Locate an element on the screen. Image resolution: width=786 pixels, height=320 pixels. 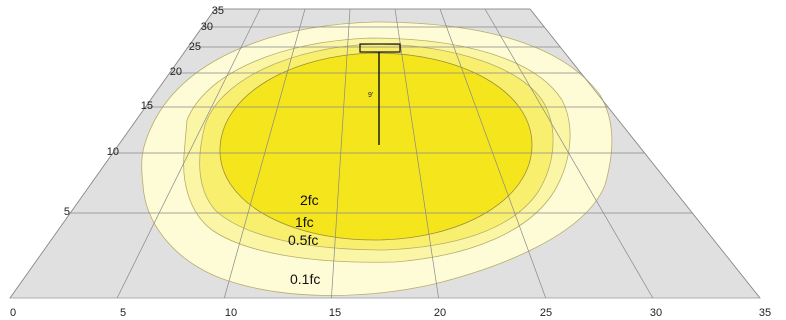
x-tick: 35 is located at coordinates (765, 313).